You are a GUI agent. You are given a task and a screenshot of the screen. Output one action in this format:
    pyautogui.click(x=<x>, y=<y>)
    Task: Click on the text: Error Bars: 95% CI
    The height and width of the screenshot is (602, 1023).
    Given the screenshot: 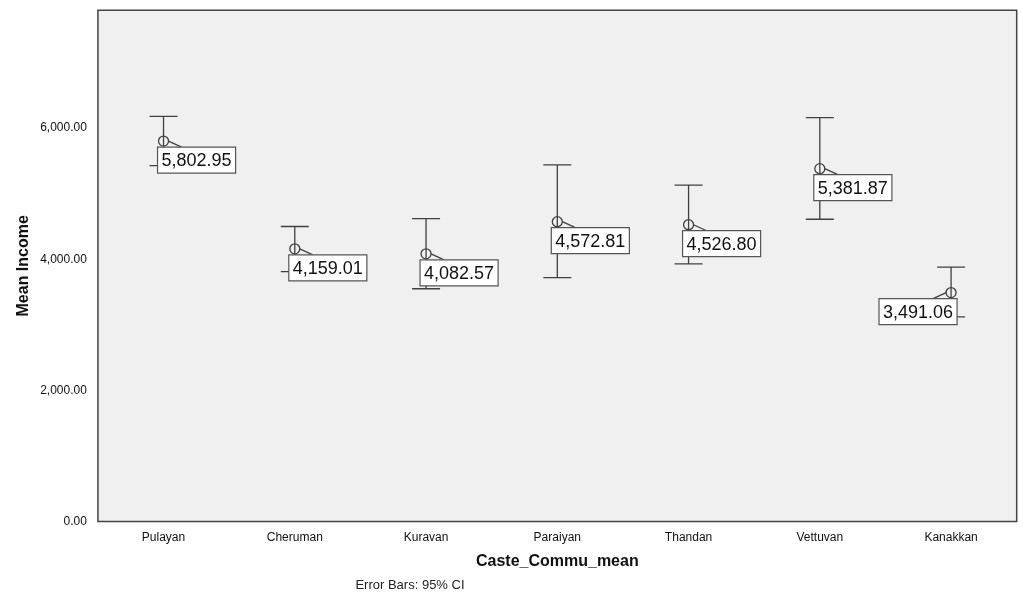 What is the action you would take?
    pyautogui.click(x=410, y=584)
    